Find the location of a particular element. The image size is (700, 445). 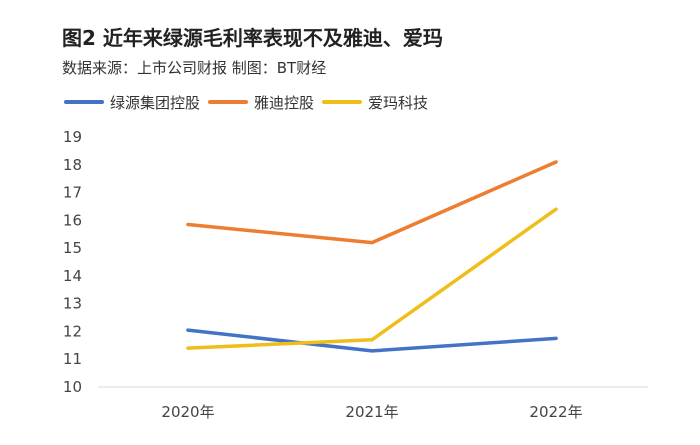

legend-item-yadi: 雅迪控股 is located at coordinates (261, 102).